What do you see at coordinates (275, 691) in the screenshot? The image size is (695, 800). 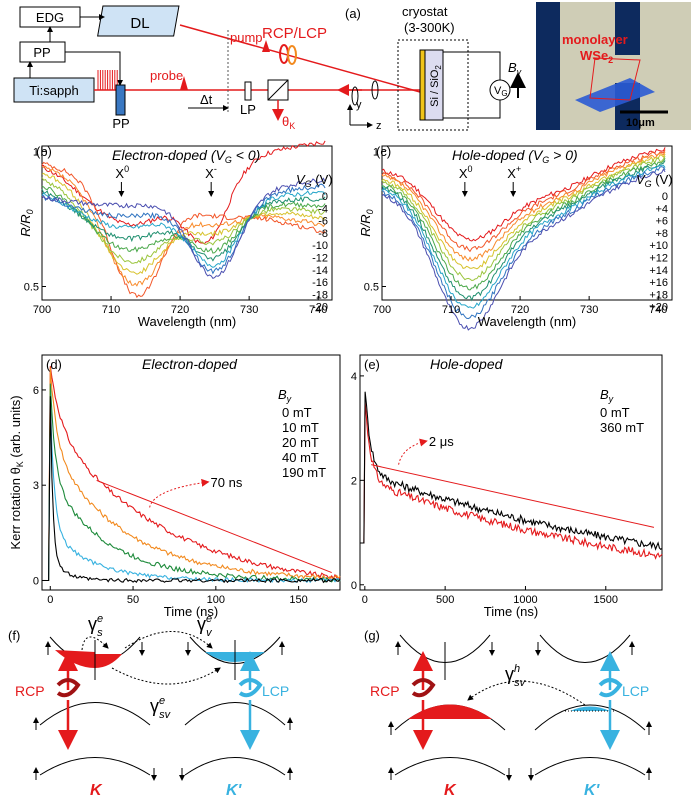 I see `lcp-label: LCP` at bounding box center [275, 691].